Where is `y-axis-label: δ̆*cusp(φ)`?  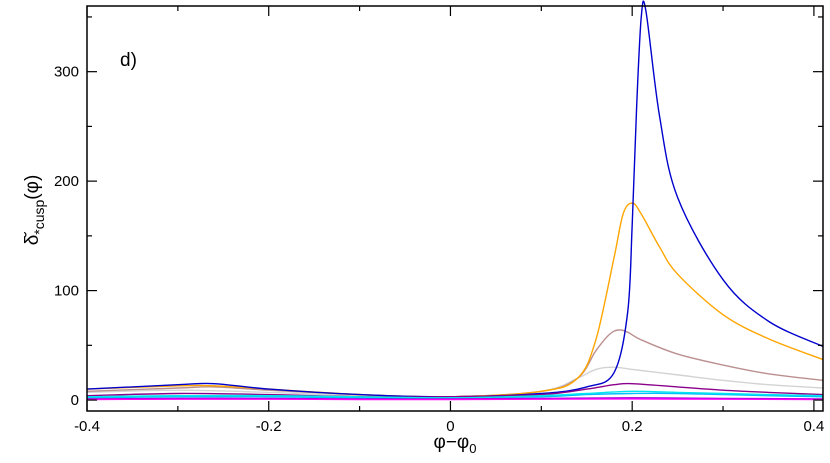
y-axis-label: δ̆*cusp(φ) is located at coordinates (34, 210).